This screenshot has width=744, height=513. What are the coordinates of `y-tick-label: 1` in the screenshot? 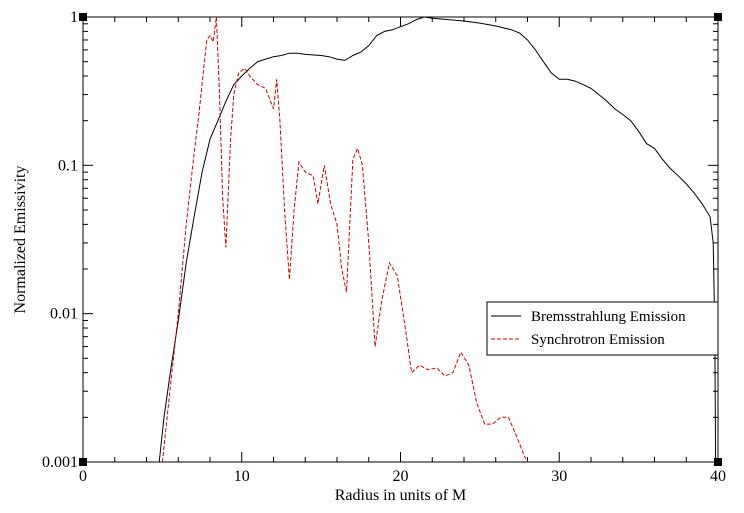 It's located at (74, 17).